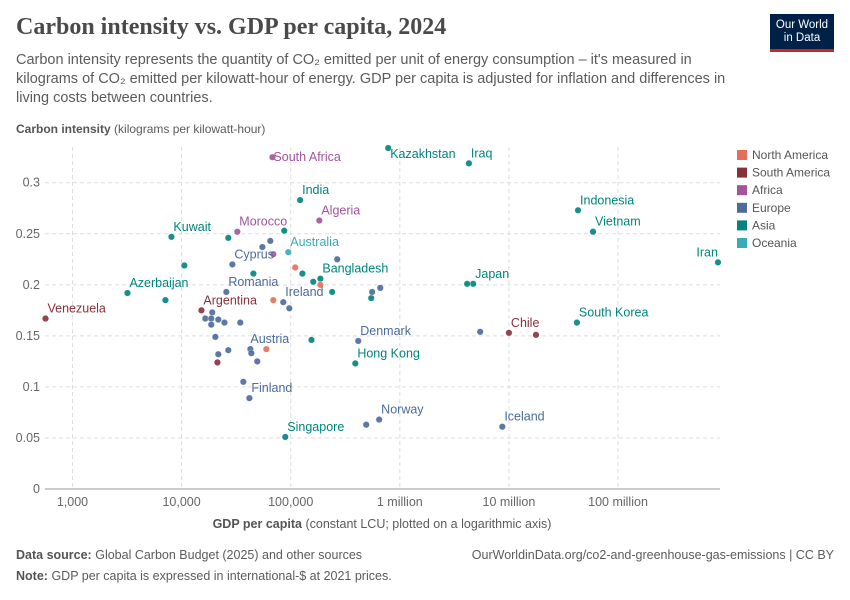  What do you see at coordinates (263, 222) in the screenshot?
I see `point-label: Morocco` at bounding box center [263, 222].